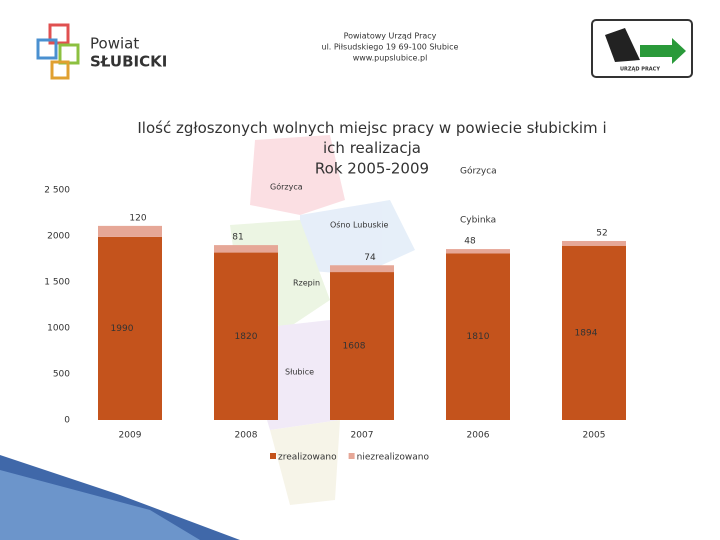 This screenshot has width=720, height=540. I want to click on y-tick-label: 500, so click(61, 375).